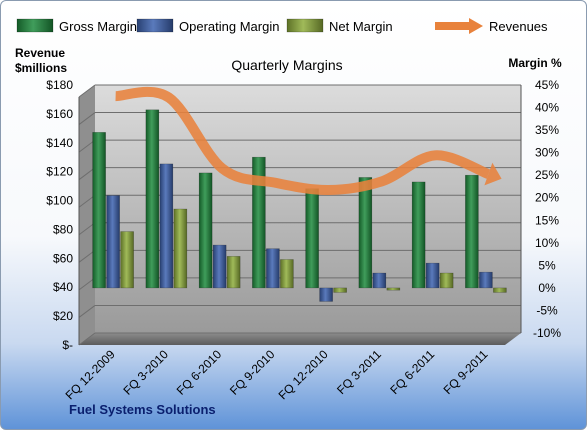 Image resolution: width=587 pixels, height=430 pixels. What do you see at coordinates (229, 26) in the screenshot?
I see `legend-label: Operating Margin` at bounding box center [229, 26].